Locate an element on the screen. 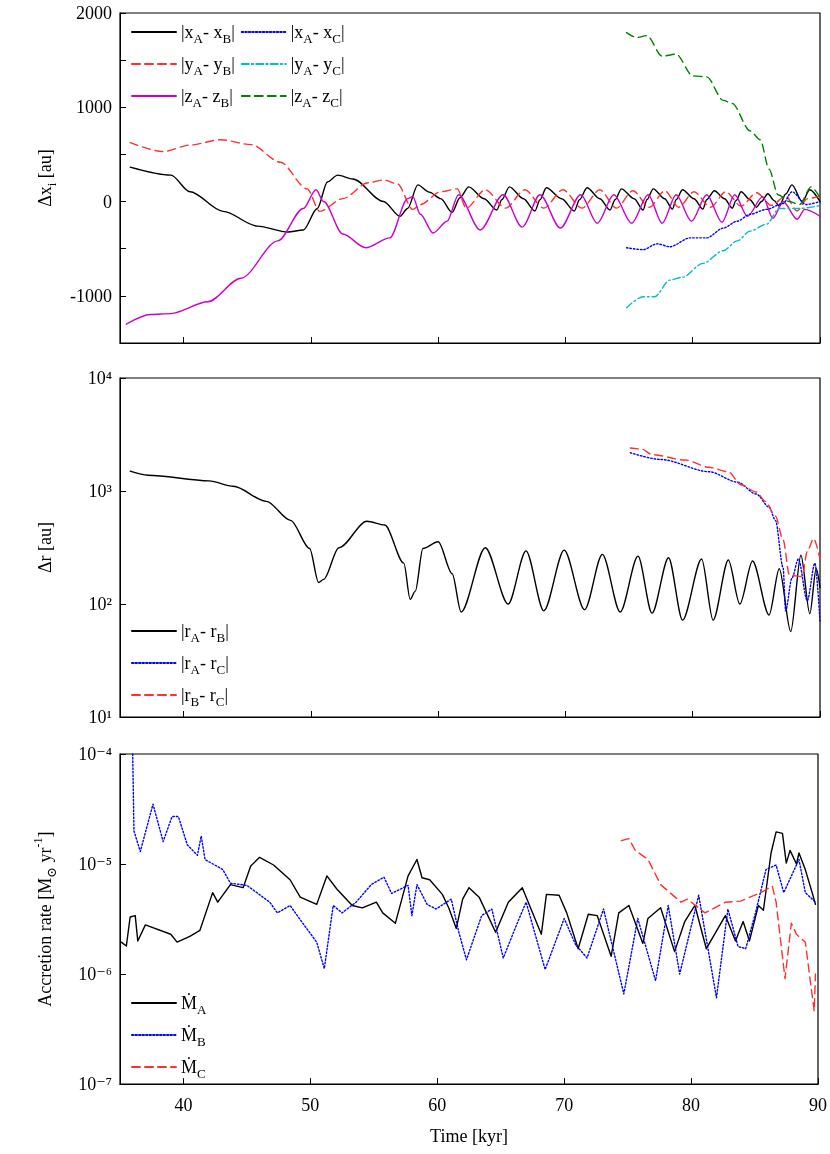 The width and height of the screenshot is (830, 1154). x-tick-label: 80 is located at coordinates (691, 1105).